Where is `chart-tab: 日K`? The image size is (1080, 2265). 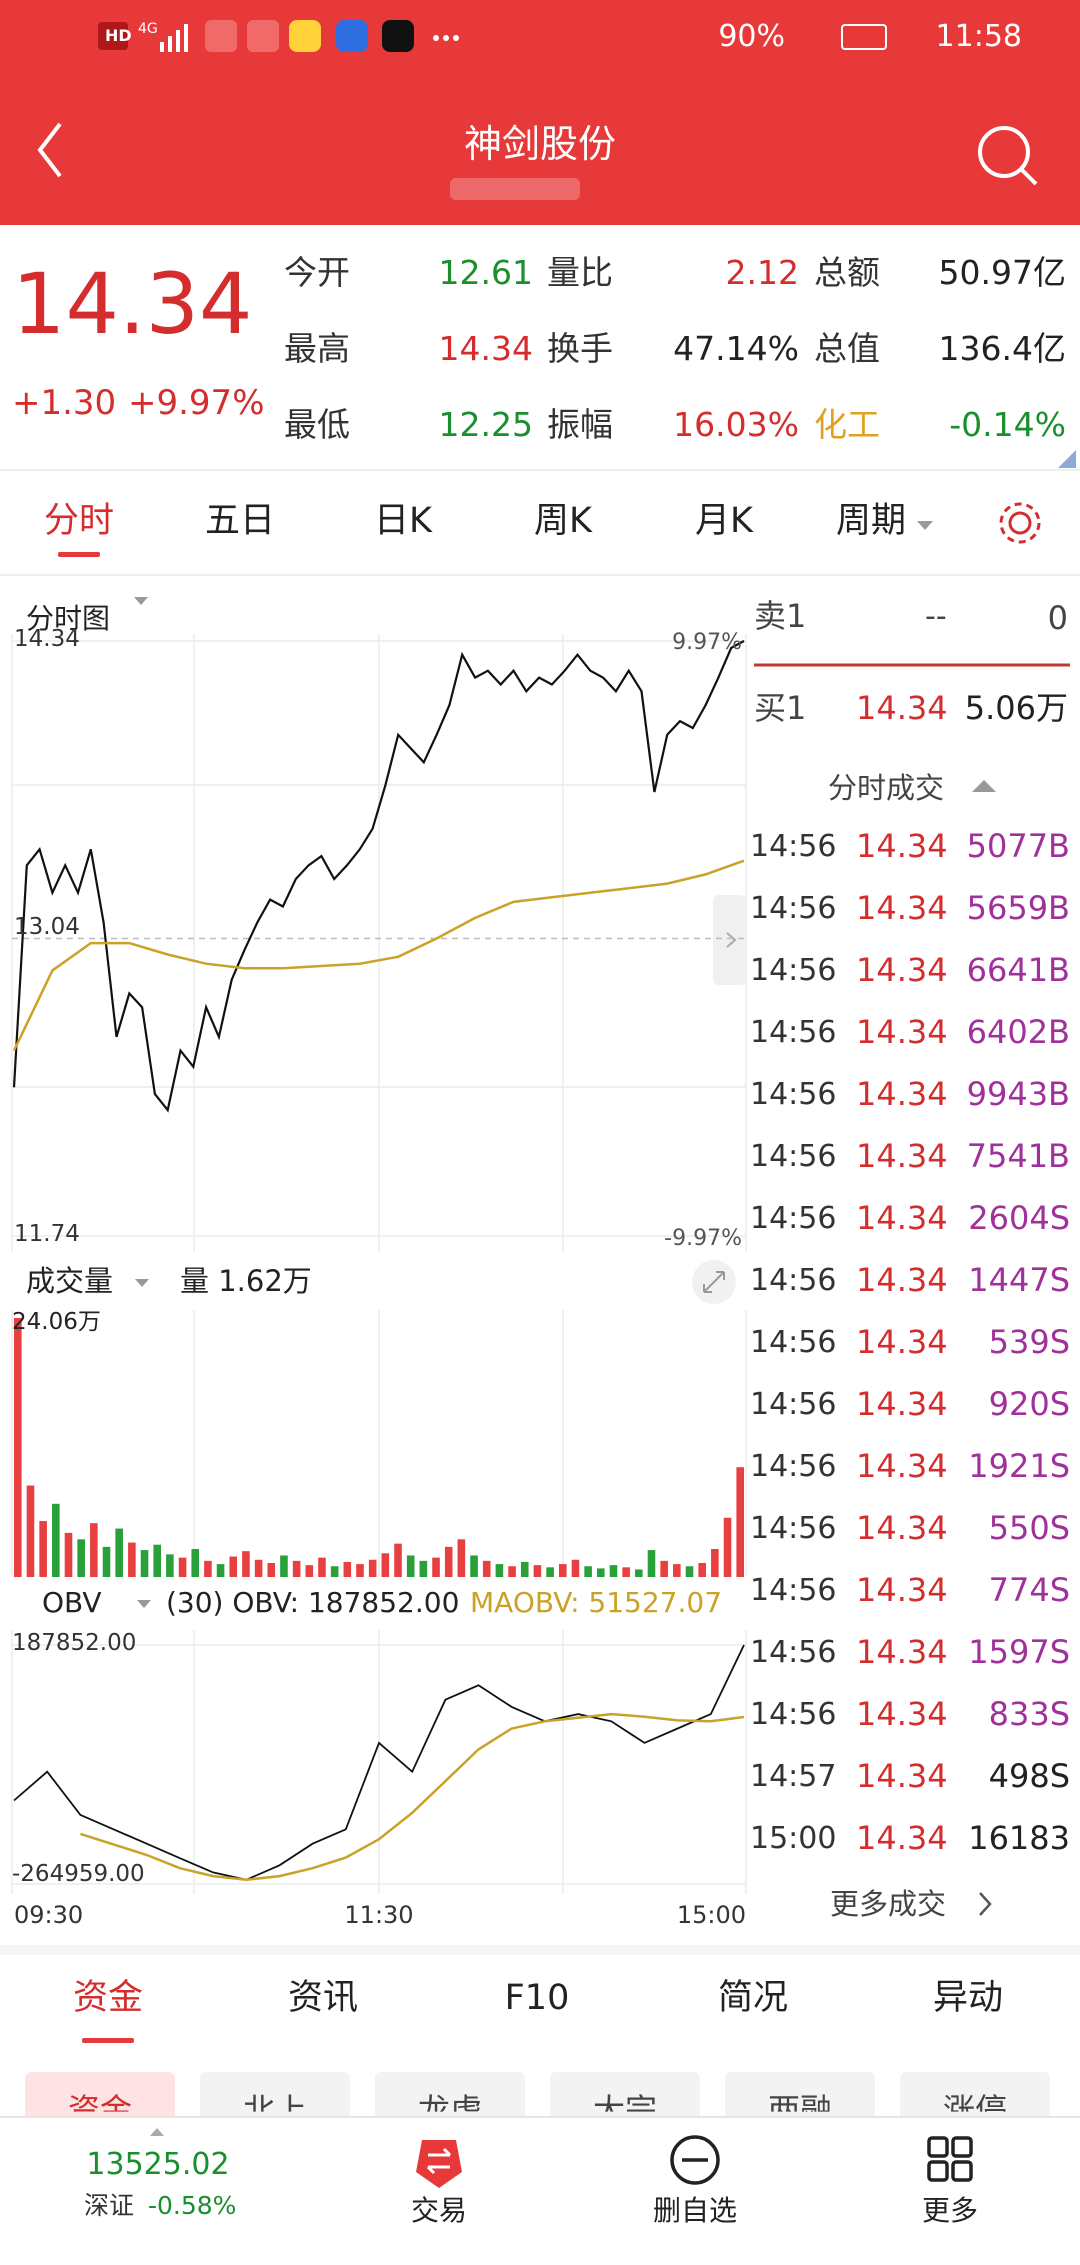
chart-tab: 日K is located at coordinates (403, 520).